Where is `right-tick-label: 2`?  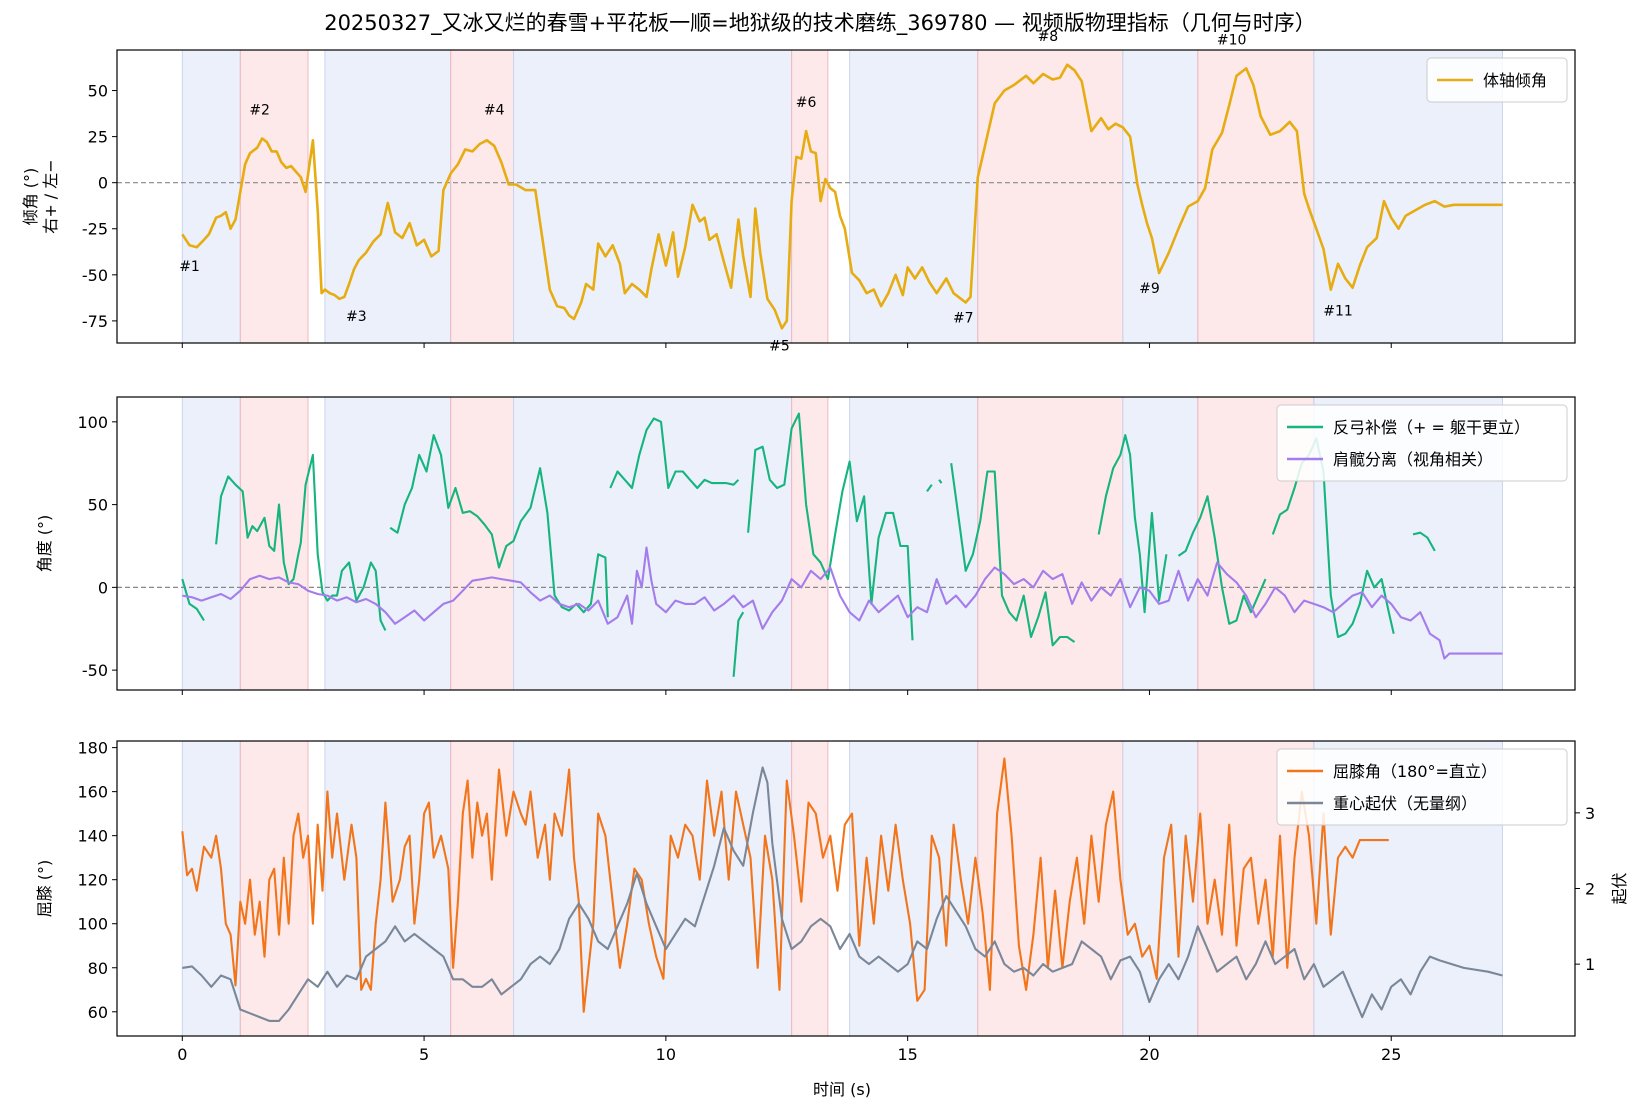 right-tick-label: 2 is located at coordinates (1590, 889).